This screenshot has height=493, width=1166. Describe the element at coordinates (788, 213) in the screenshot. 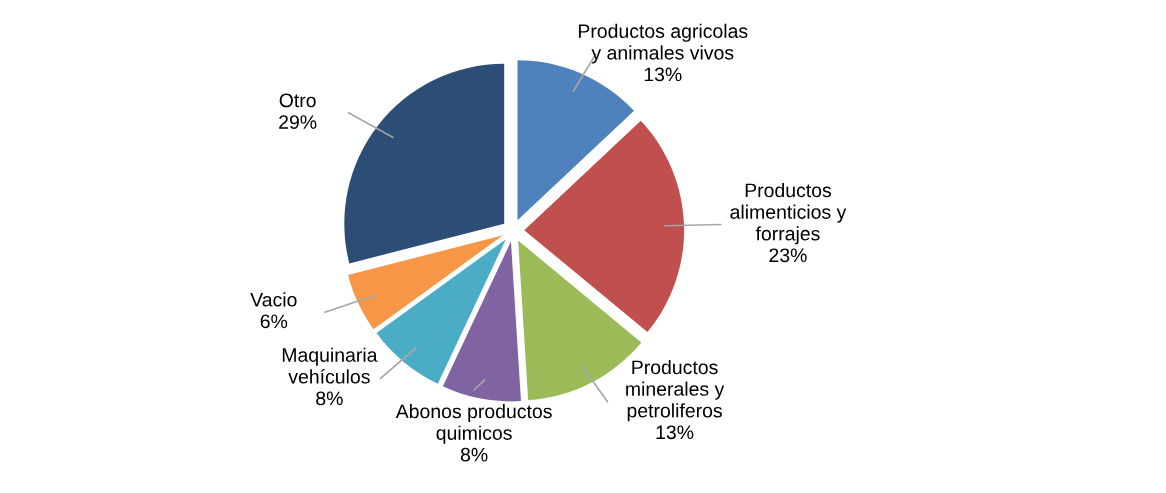

I see `slice-label: Productos alimenticios y forrajes` at that location.